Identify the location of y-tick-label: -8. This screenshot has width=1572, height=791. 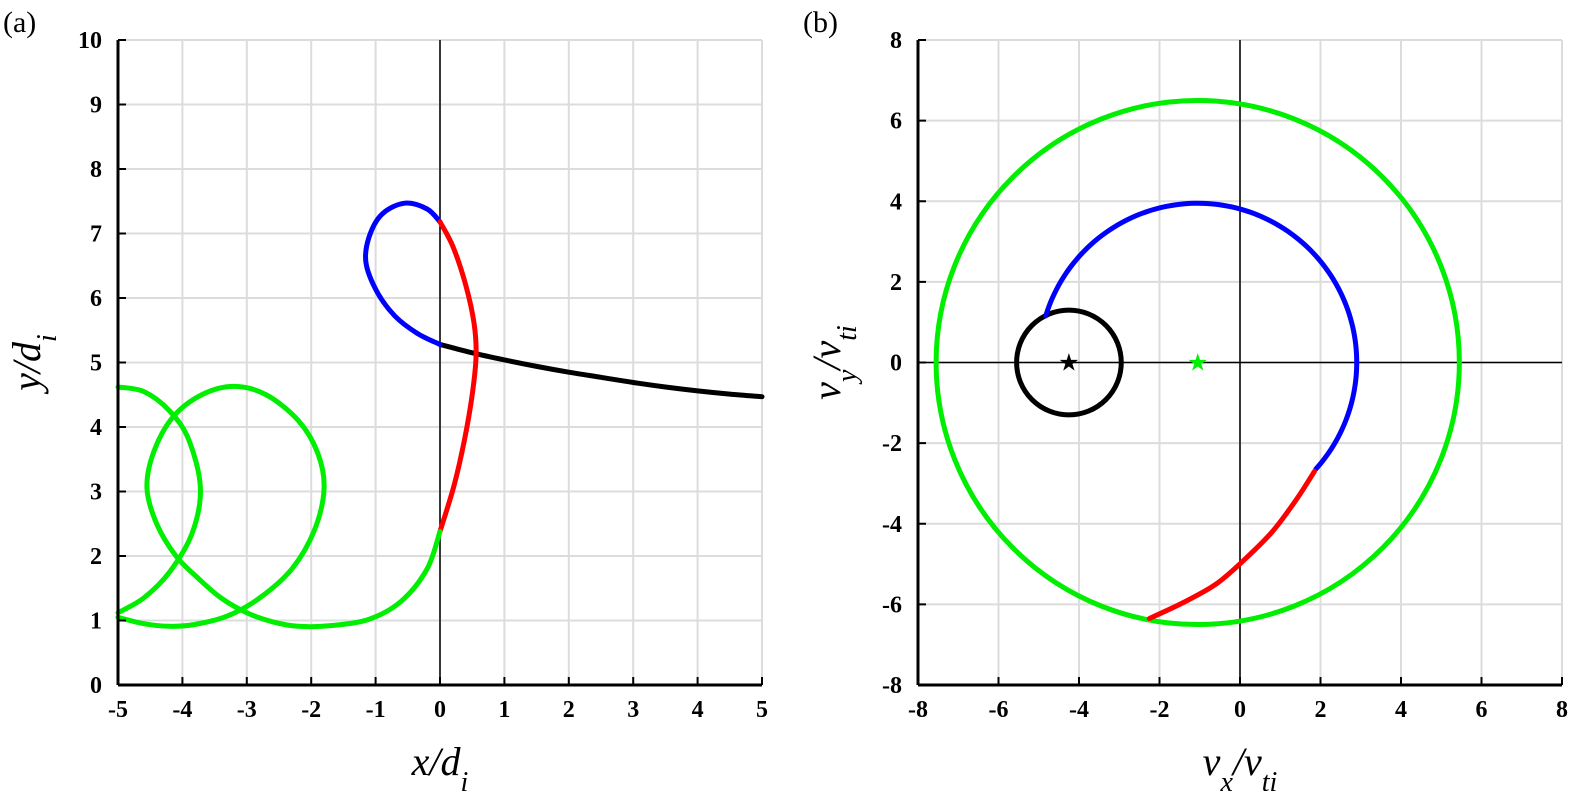
(892, 686).